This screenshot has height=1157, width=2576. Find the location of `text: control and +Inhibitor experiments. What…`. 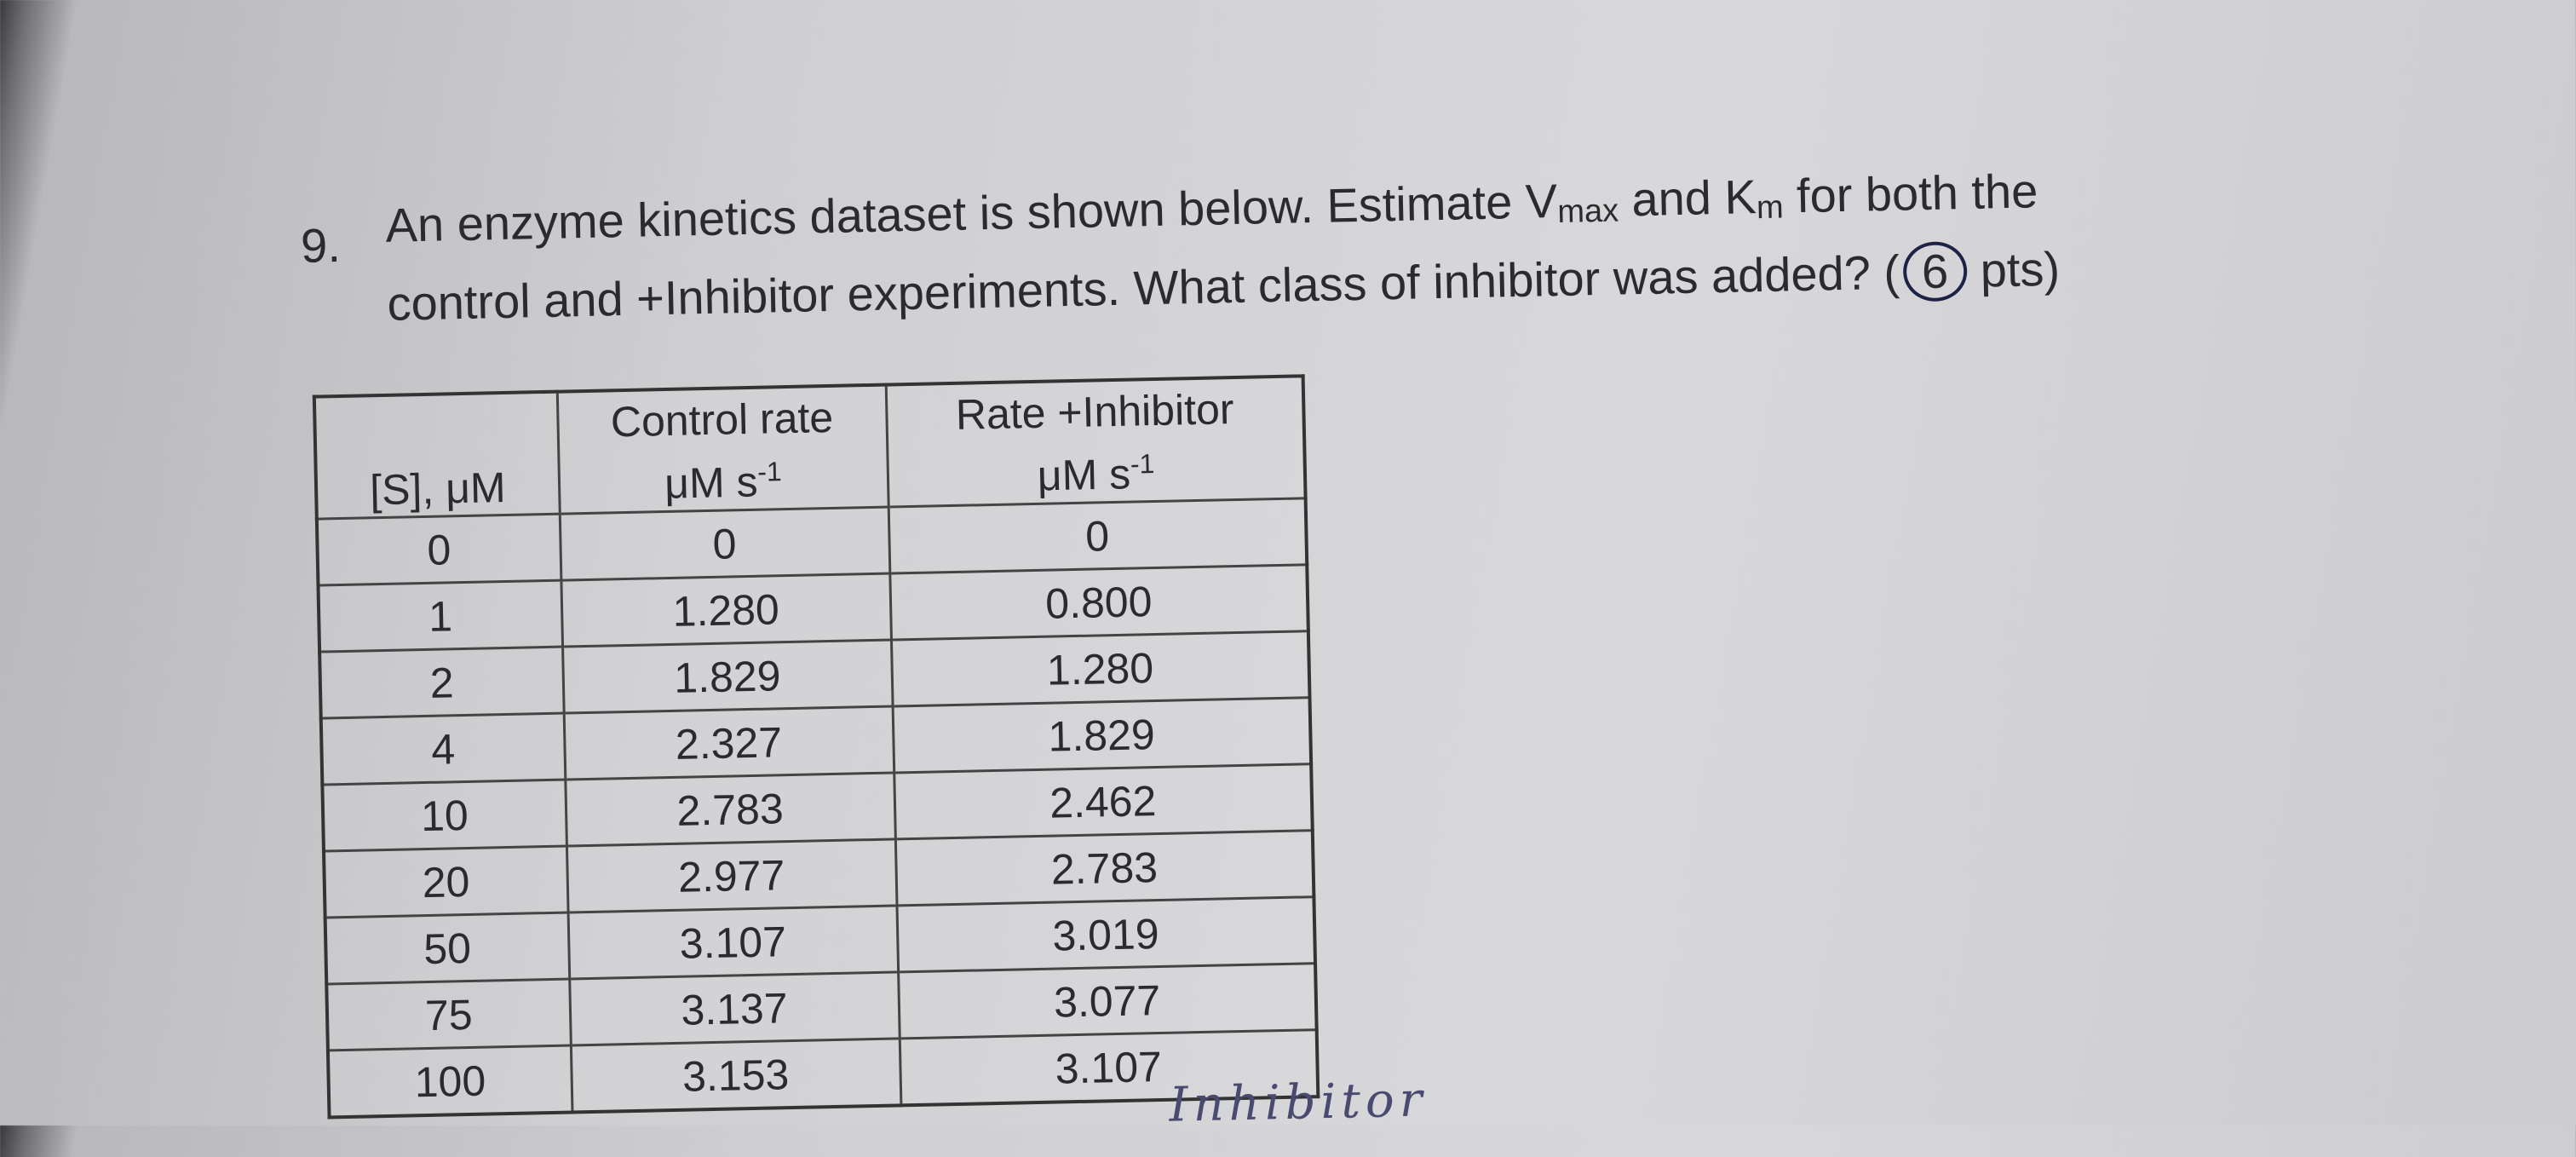

text: control and +Inhibitor experiments. What… is located at coordinates (1143, 288).